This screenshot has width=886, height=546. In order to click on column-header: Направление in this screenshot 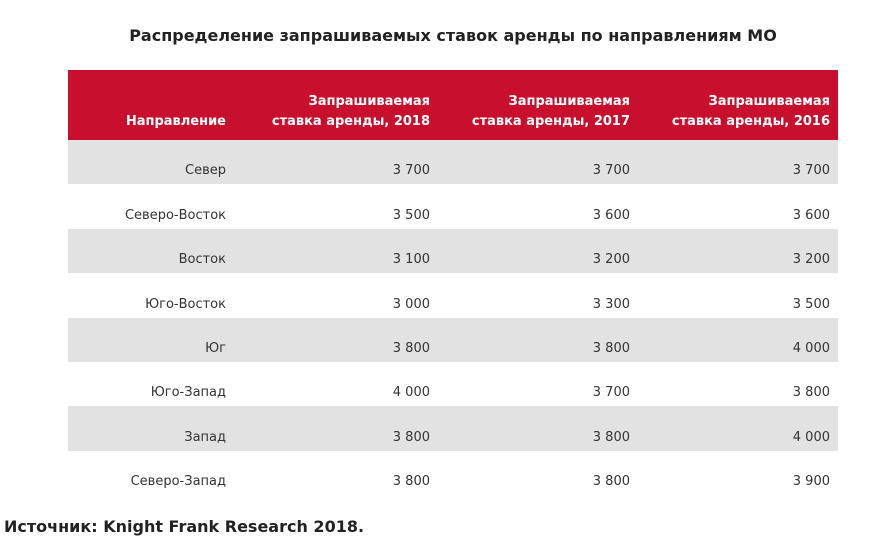, I will do `click(175, 121)`.